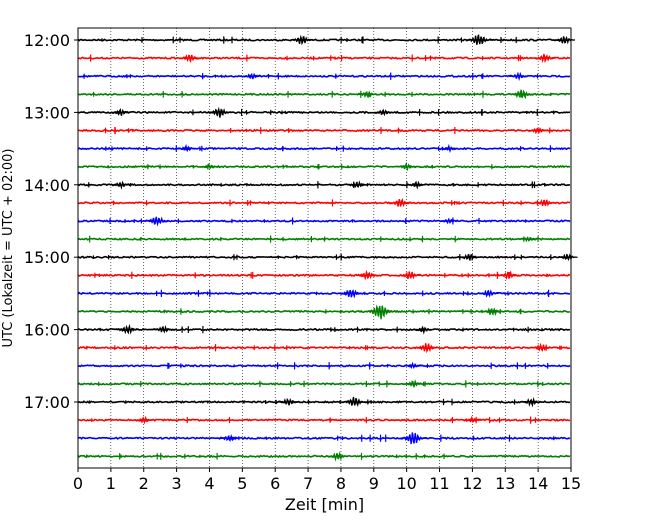  I want to click on y-tick-label: 14:00, so click(47, 185).